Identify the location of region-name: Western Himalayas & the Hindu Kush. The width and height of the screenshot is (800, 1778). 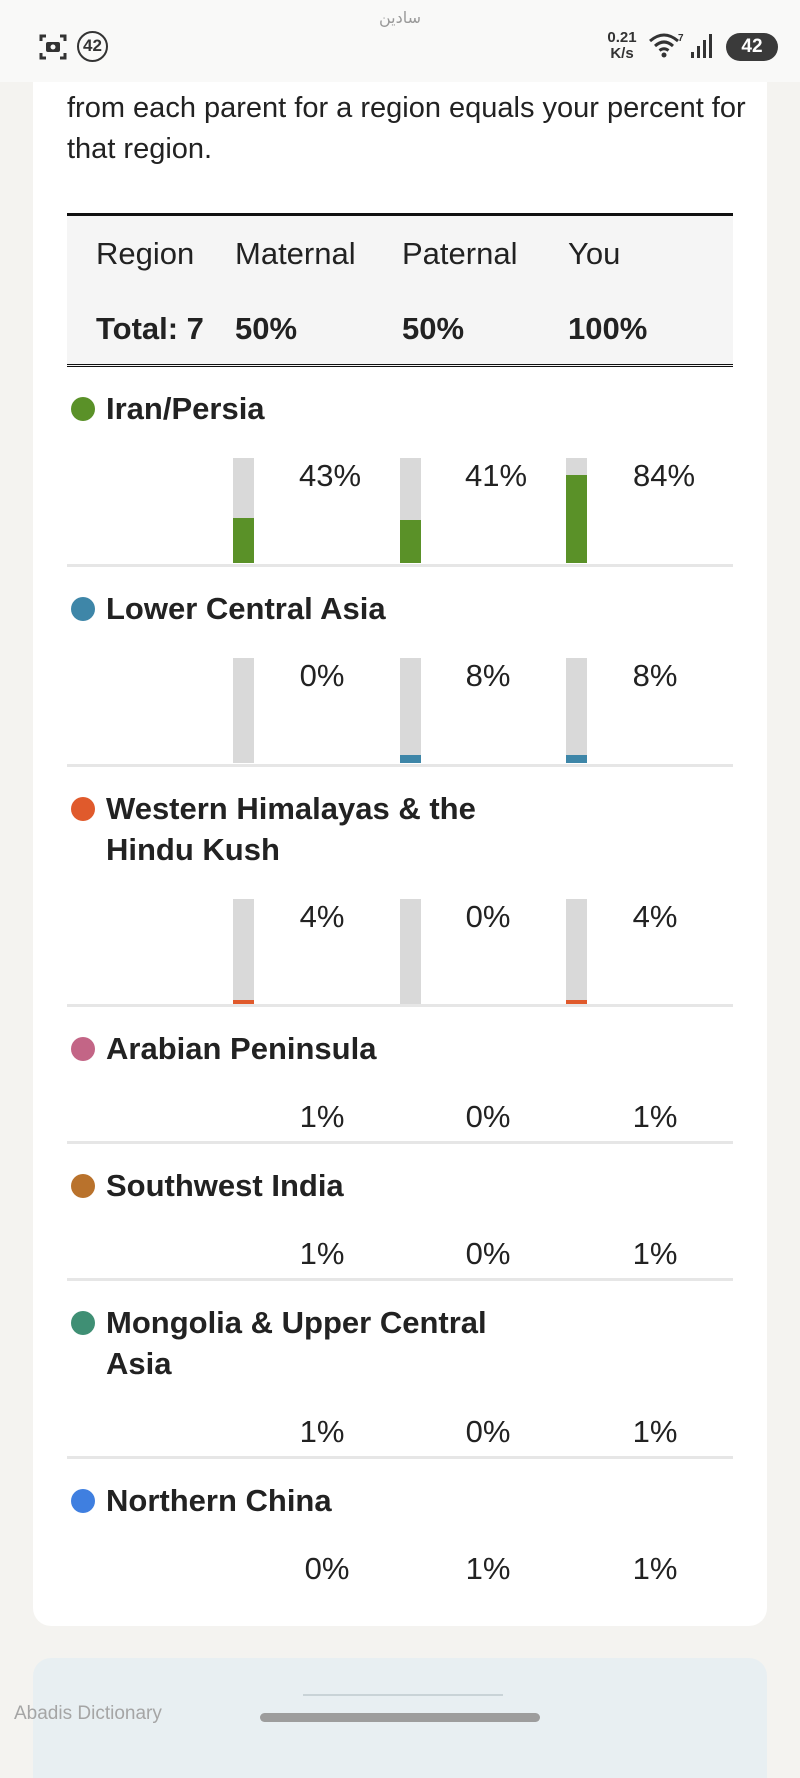
(291, 829).